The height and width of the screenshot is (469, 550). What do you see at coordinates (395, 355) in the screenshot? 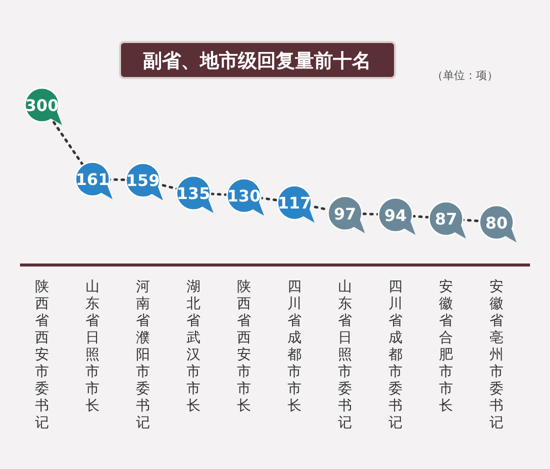
I see `category-label: 四川省成都市委书记` at bounding box center [395, 355].